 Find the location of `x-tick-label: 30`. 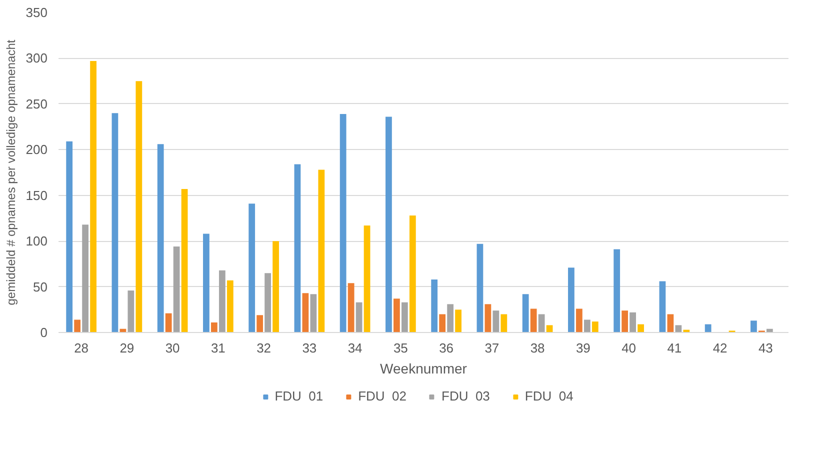

x-tick-label: 30 is located at coordinates (172, 348).